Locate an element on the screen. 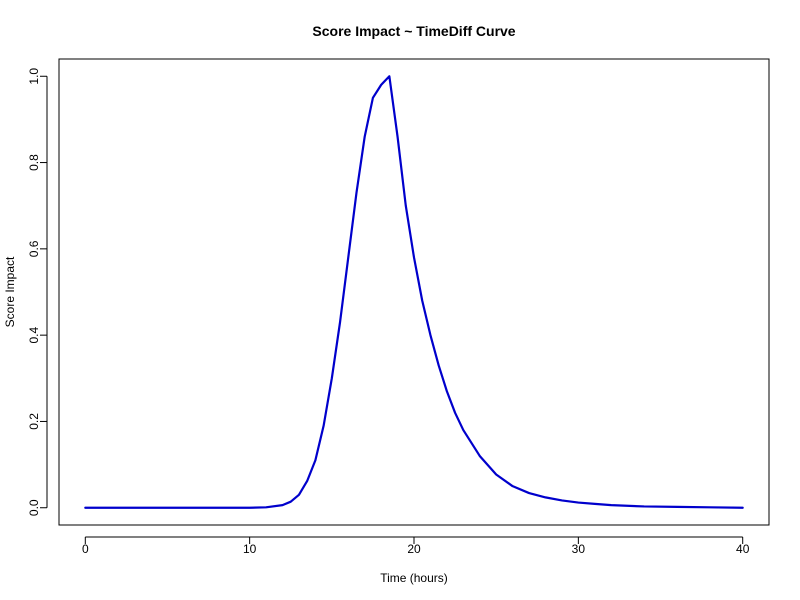 This screenshot has height=600, width=800. chart-title: Score Impact ~ TimeDiff Curve is located at coordinates (413, 31).